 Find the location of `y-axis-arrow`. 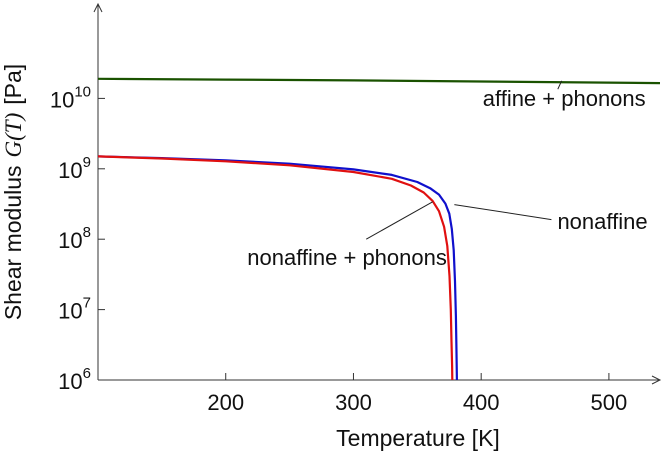

y-axis-arrow is located at coordinates (98, 7).